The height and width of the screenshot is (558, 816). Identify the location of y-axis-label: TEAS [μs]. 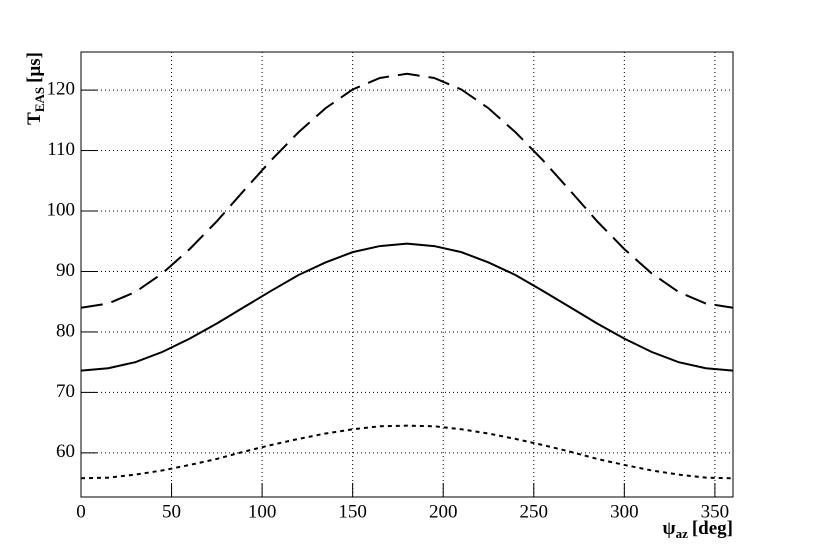
(35, 88).